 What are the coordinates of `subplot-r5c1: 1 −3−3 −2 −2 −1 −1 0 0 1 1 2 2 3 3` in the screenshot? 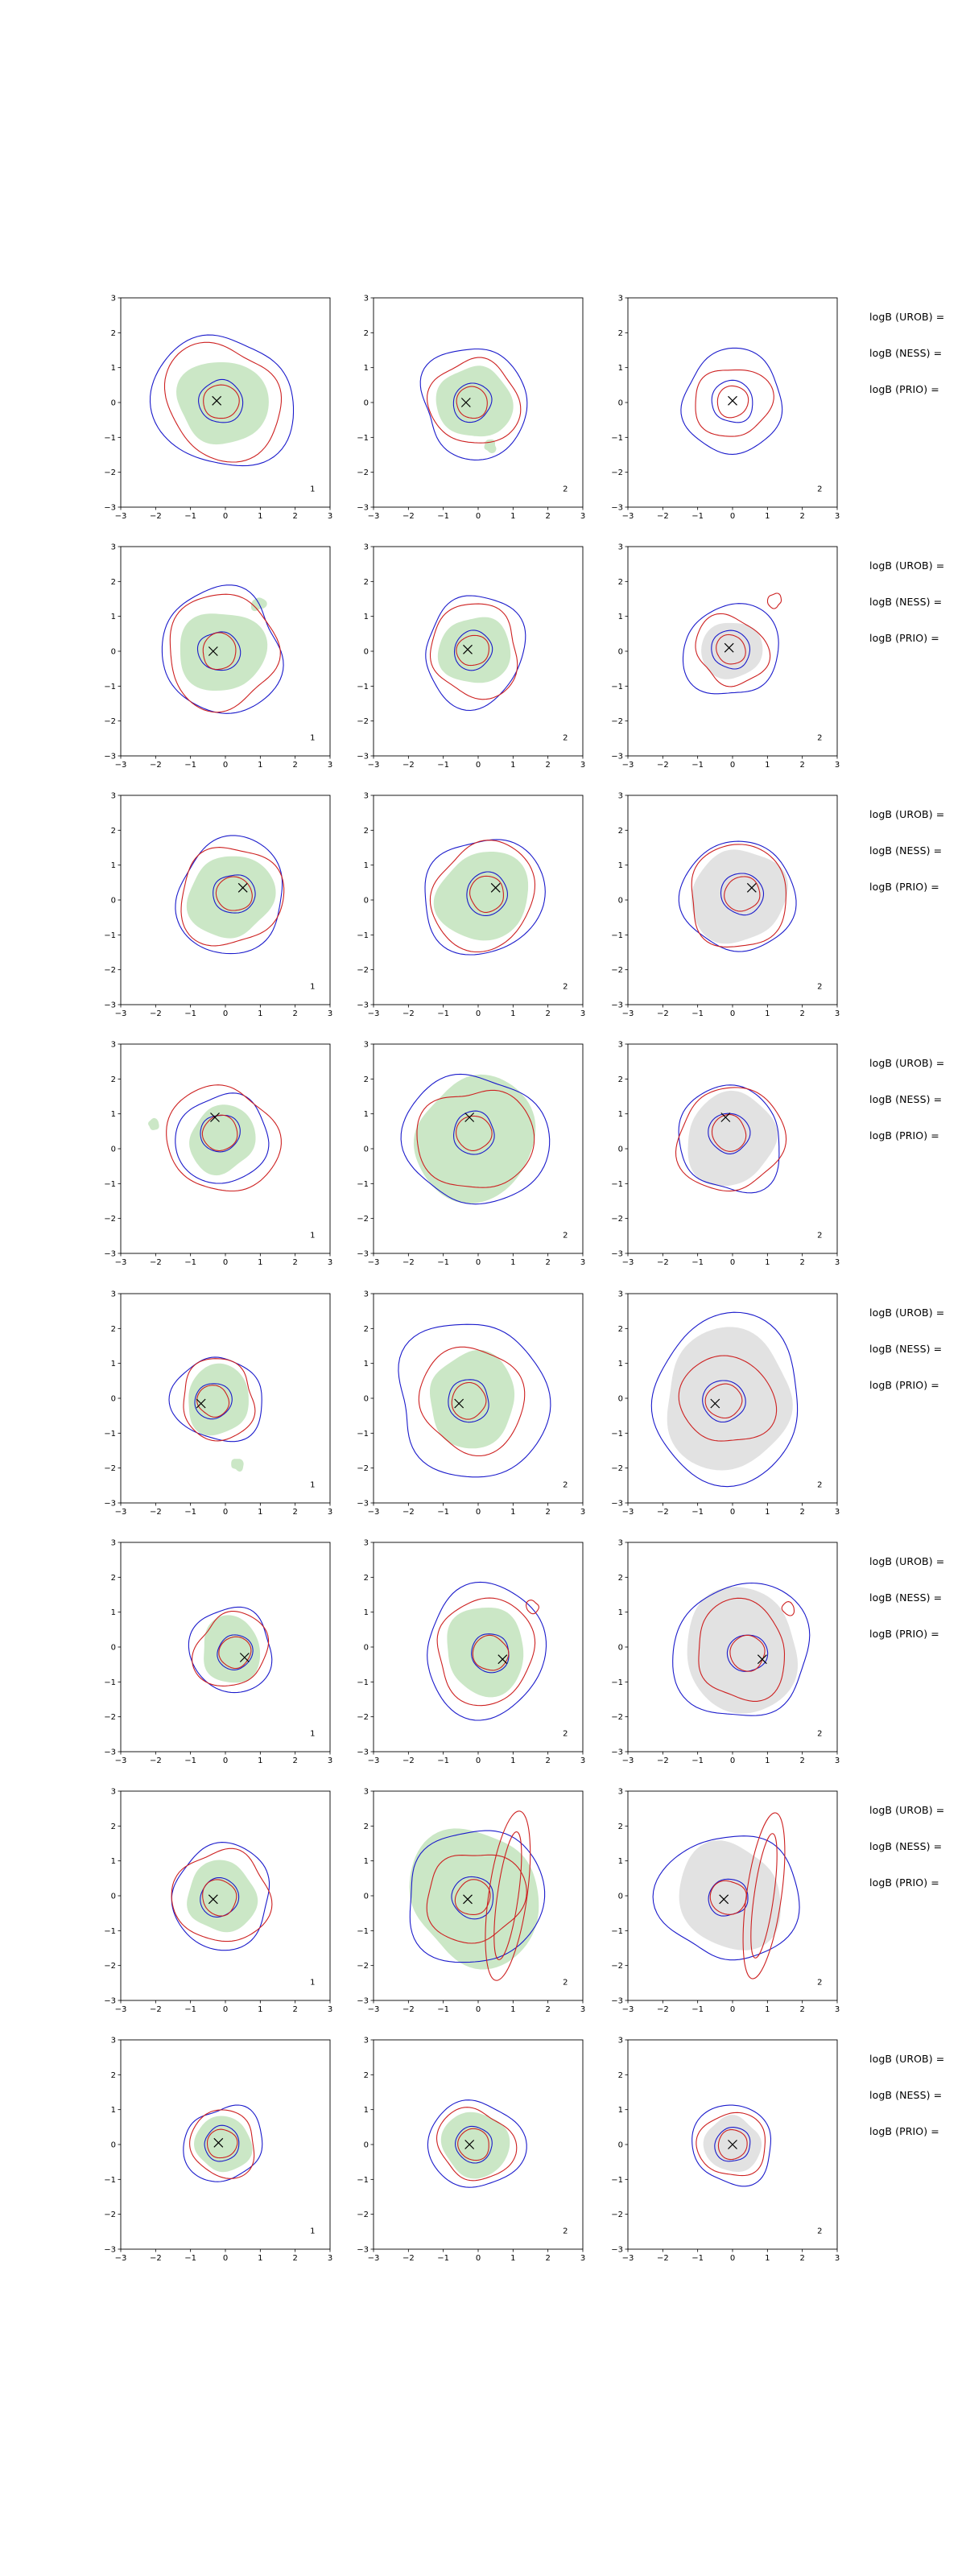 It's located at (218, 1403).